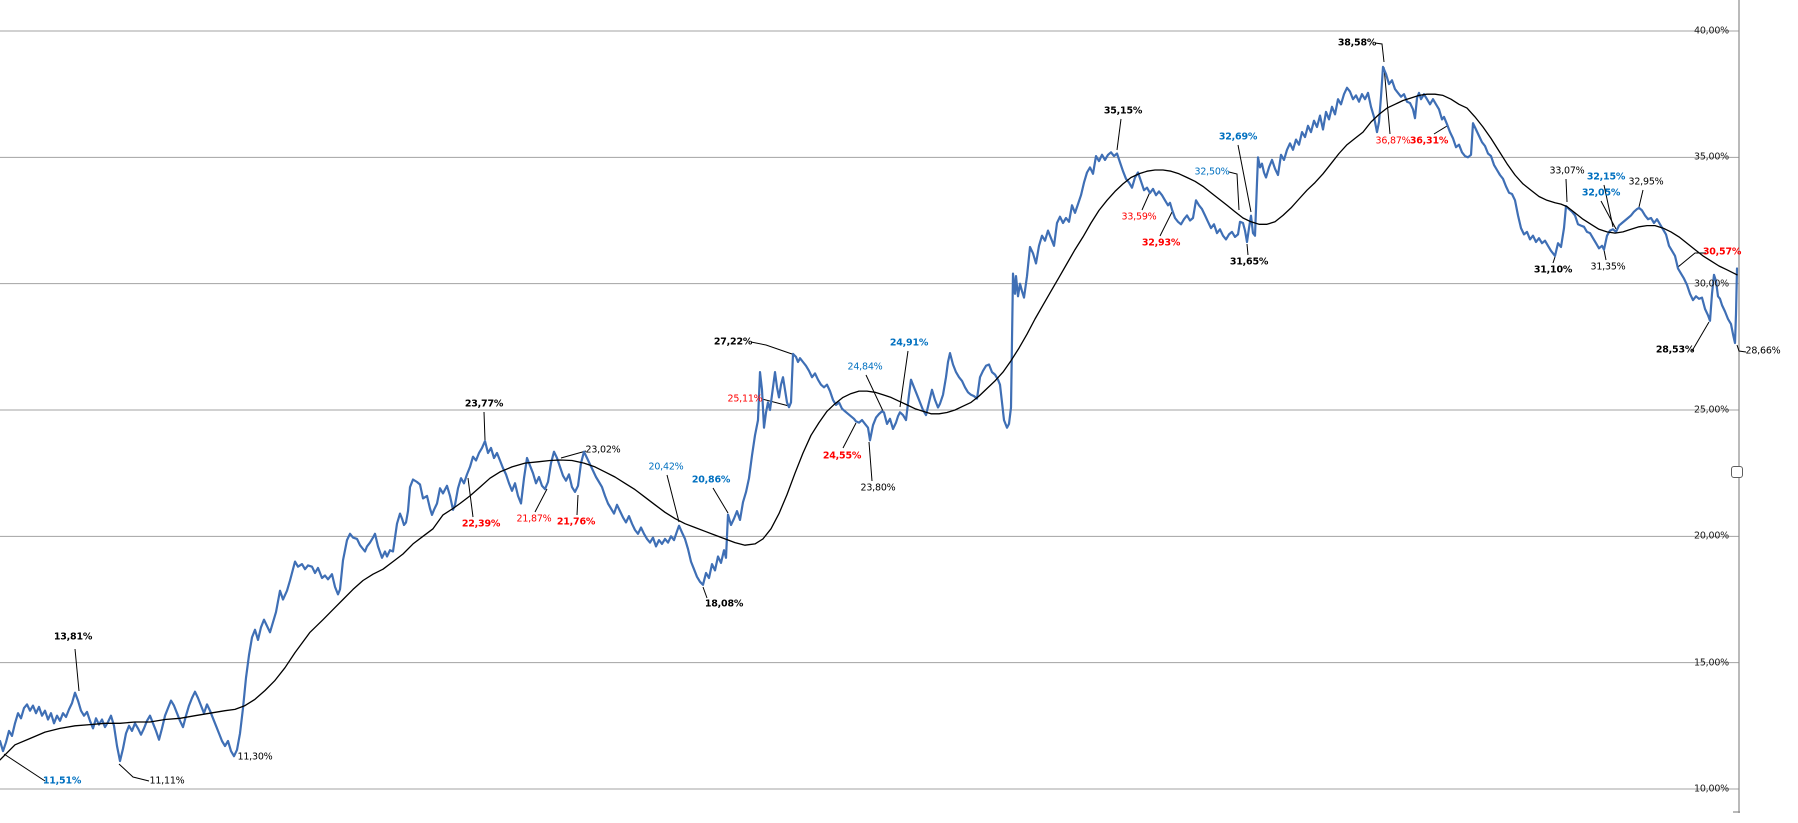 The width and height of the screenshot is (1798, 823). I want to click on data-label: 23,02%, so click(603, 450).